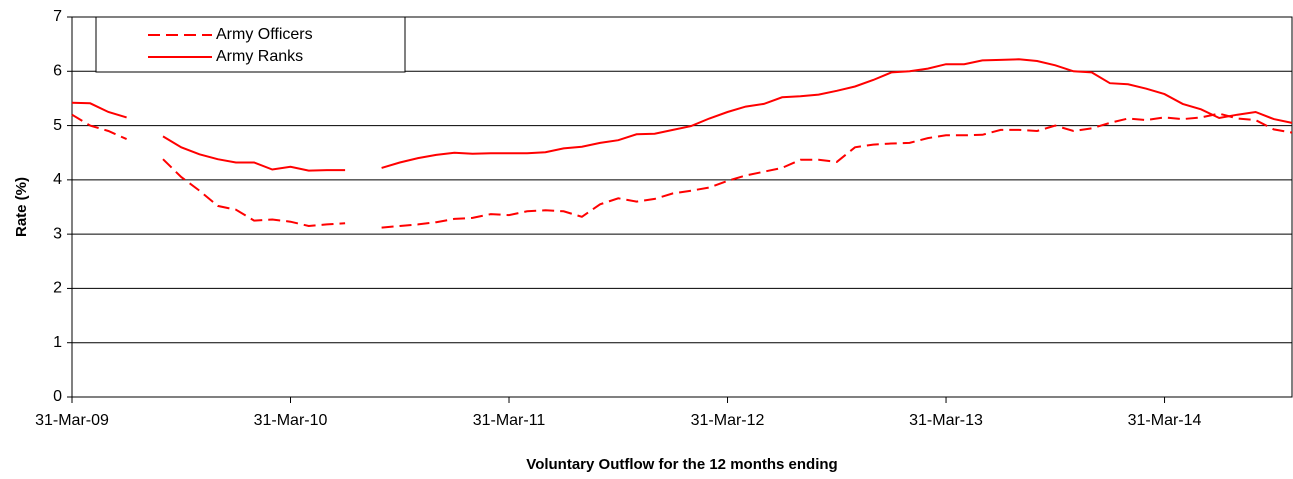 Image resolution: width=1293 pixels, height=479 pixels. What do you see at coordinates (509, 420) in the screenshot?
I see `x-tick-label: 31-Mar-11` at bounding box center [509, 420].